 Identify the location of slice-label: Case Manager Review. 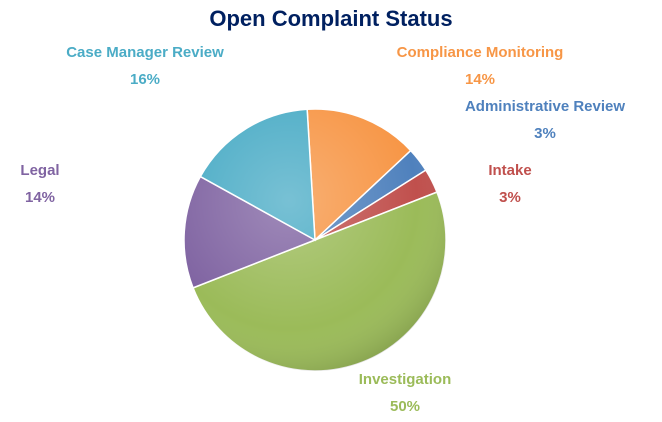
(145, 52).